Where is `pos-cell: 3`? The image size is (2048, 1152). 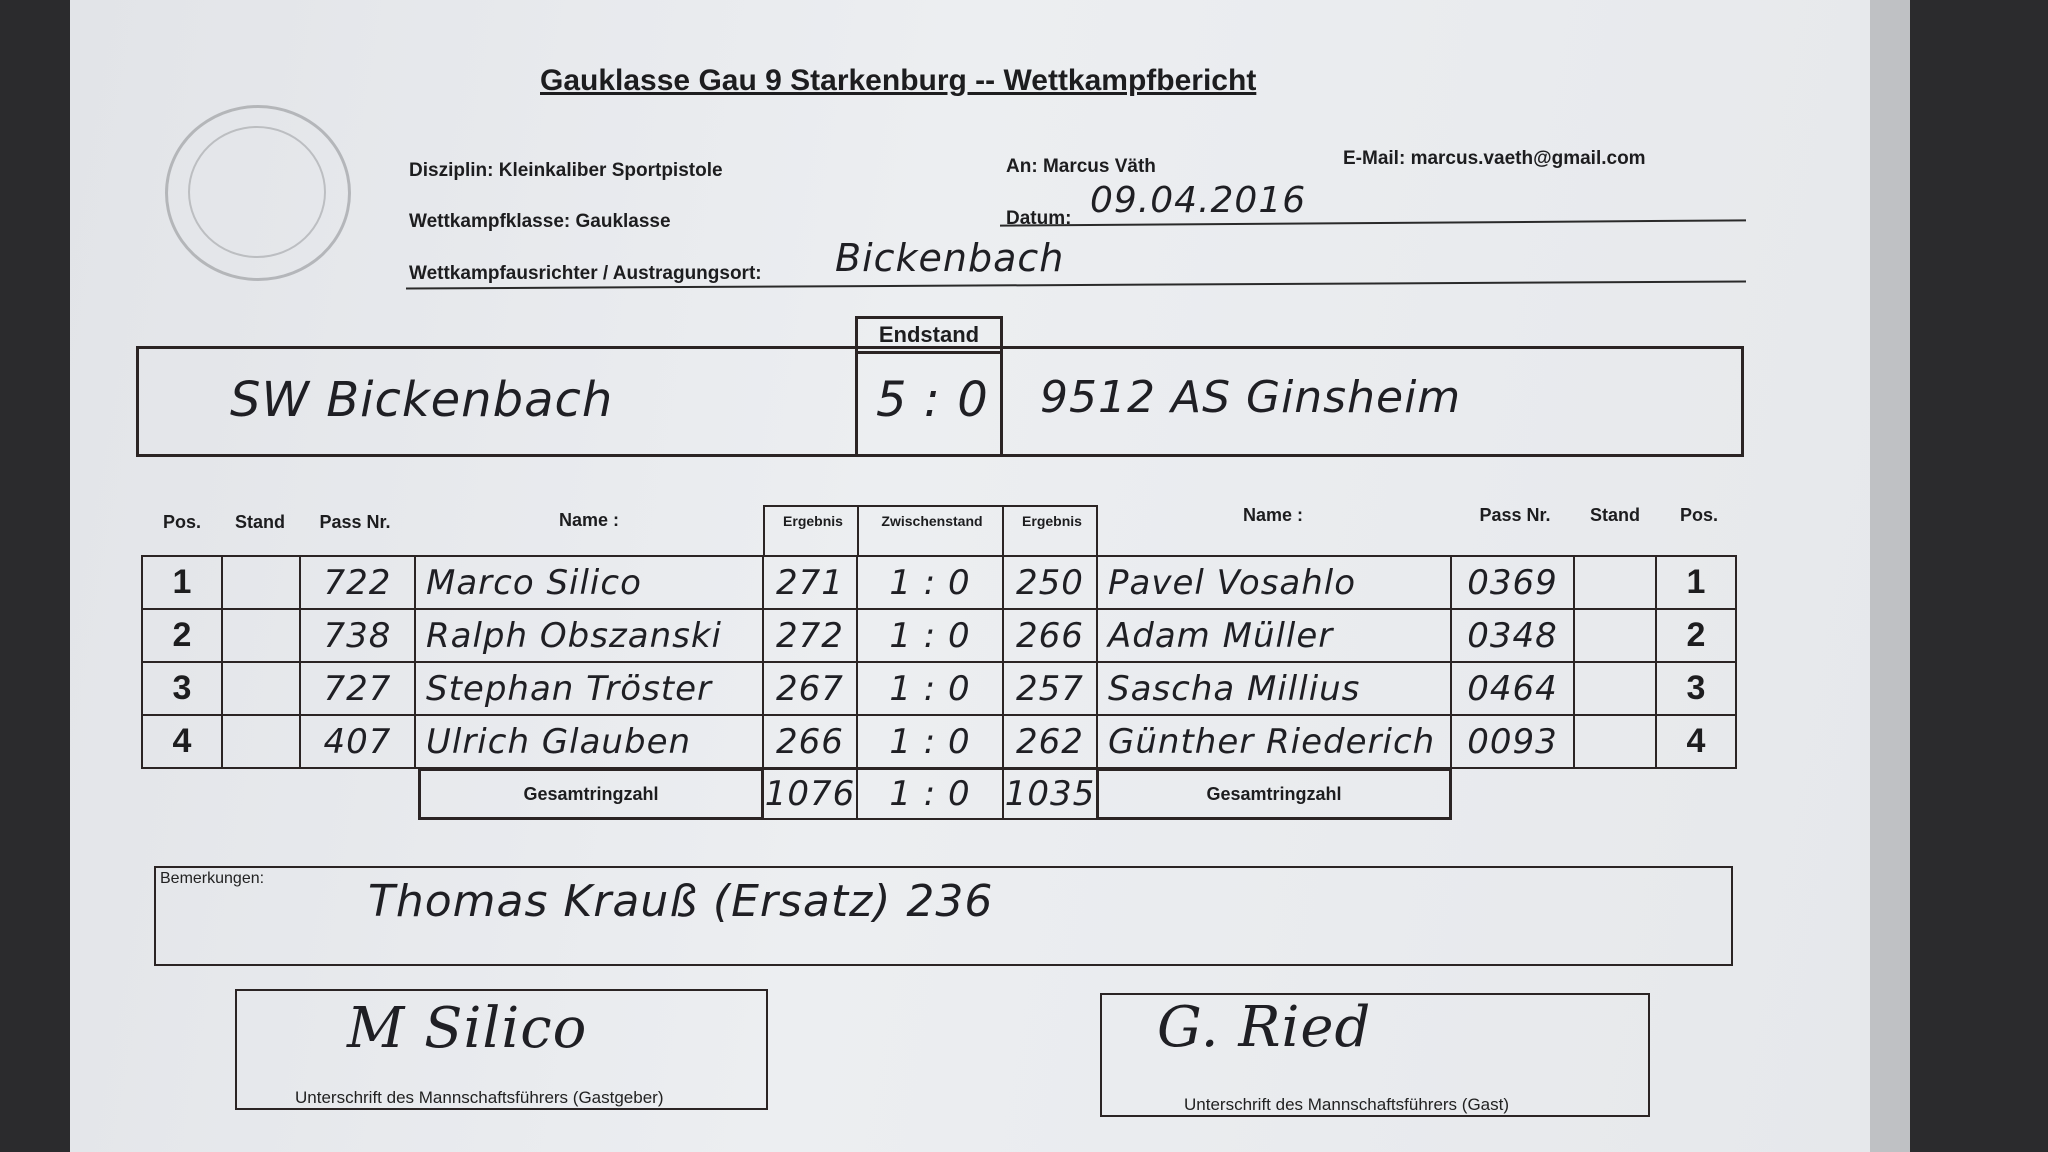 pos-cell: 3 is located at coordinates (182, 688).